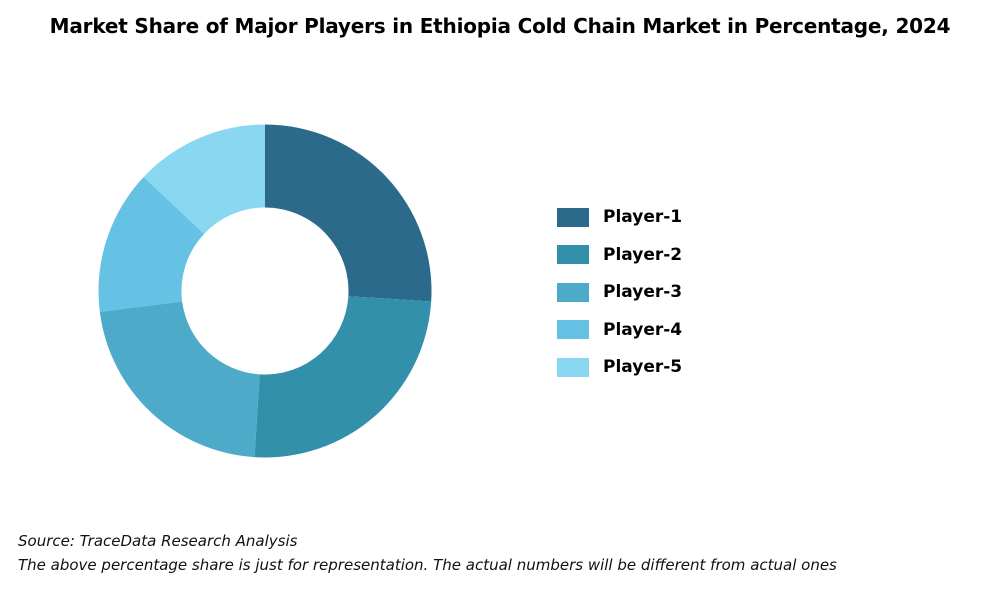 This screenshot has width=1000, height=600. Describe the element at coordinates (158, 541) in the screenshot. I see `source-text: Source: TraceData Research Analysis` at that location.